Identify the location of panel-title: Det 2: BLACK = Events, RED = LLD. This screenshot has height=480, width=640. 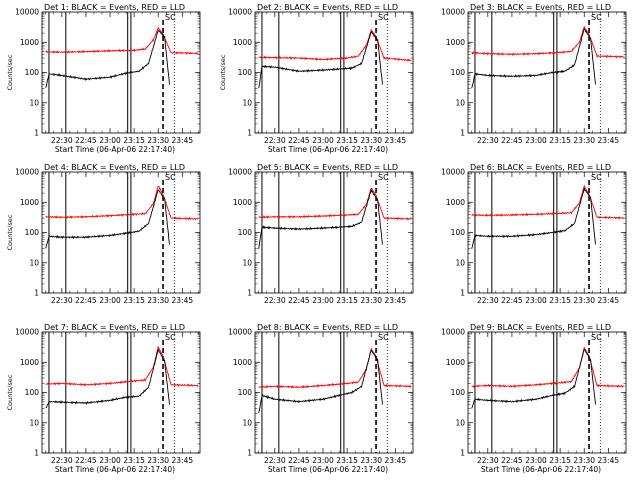
(327, 7).